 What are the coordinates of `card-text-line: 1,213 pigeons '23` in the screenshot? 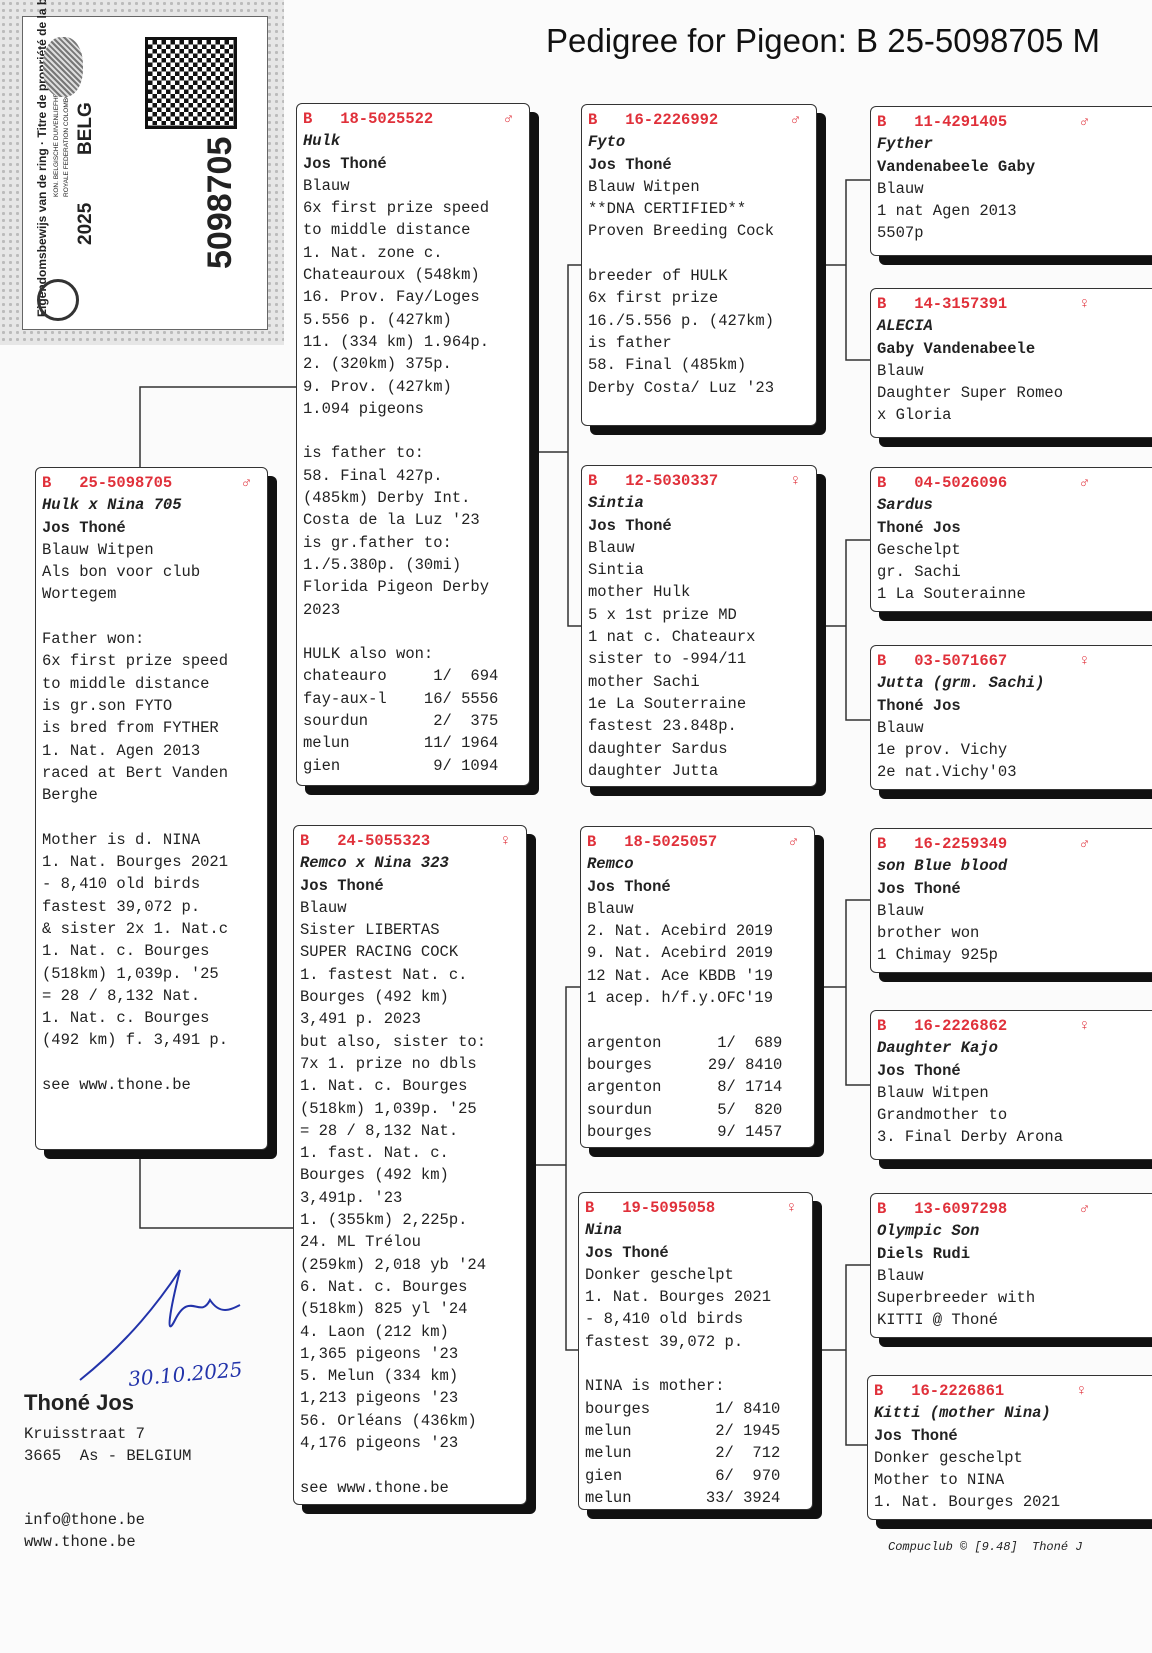 It's located at (379, 1398).